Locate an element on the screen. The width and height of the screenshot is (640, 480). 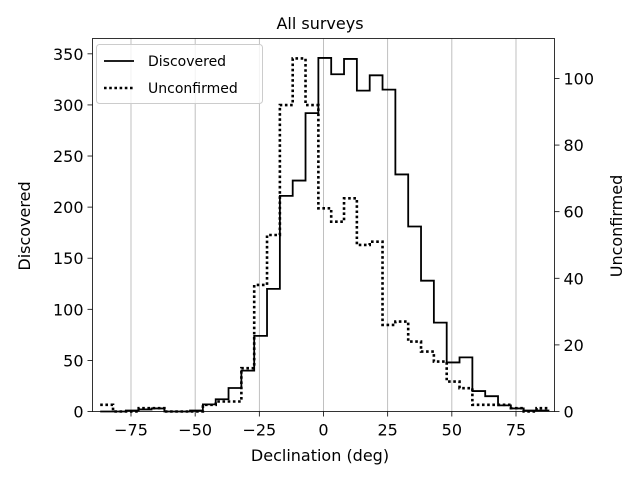
right-y-axis: 0 20 40 60 80 100 is located at coordinates (574, 245).